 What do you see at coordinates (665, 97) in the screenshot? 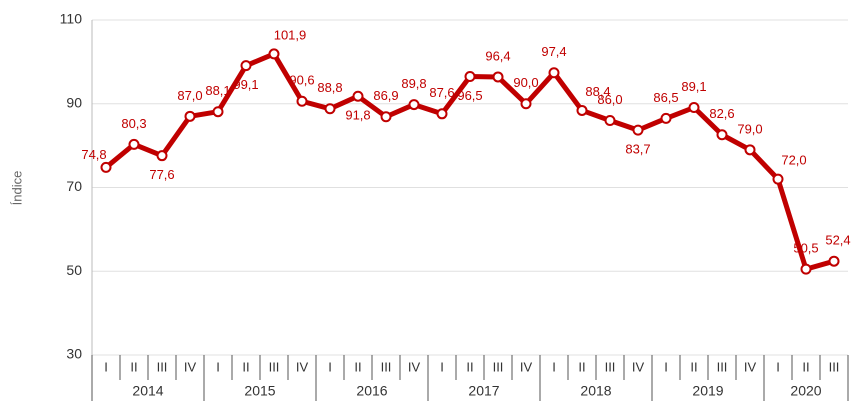
I see `data-label: 86,5` at bounding box center [665, 97].